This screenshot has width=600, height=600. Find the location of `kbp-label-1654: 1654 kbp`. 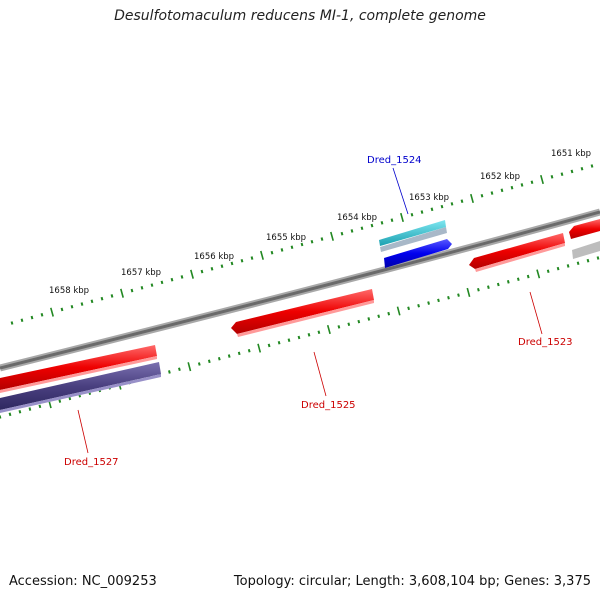

kbp-label-1654: 1654 kbp is located at coordinates (357, 218).